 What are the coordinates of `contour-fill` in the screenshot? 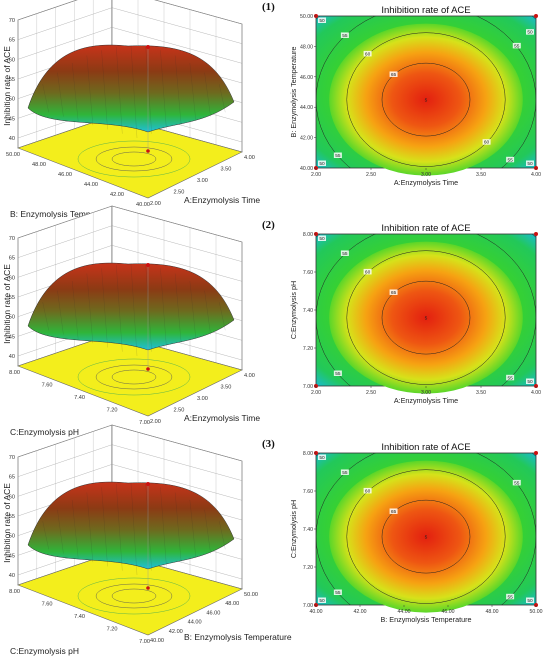 It's located at (426, 99).